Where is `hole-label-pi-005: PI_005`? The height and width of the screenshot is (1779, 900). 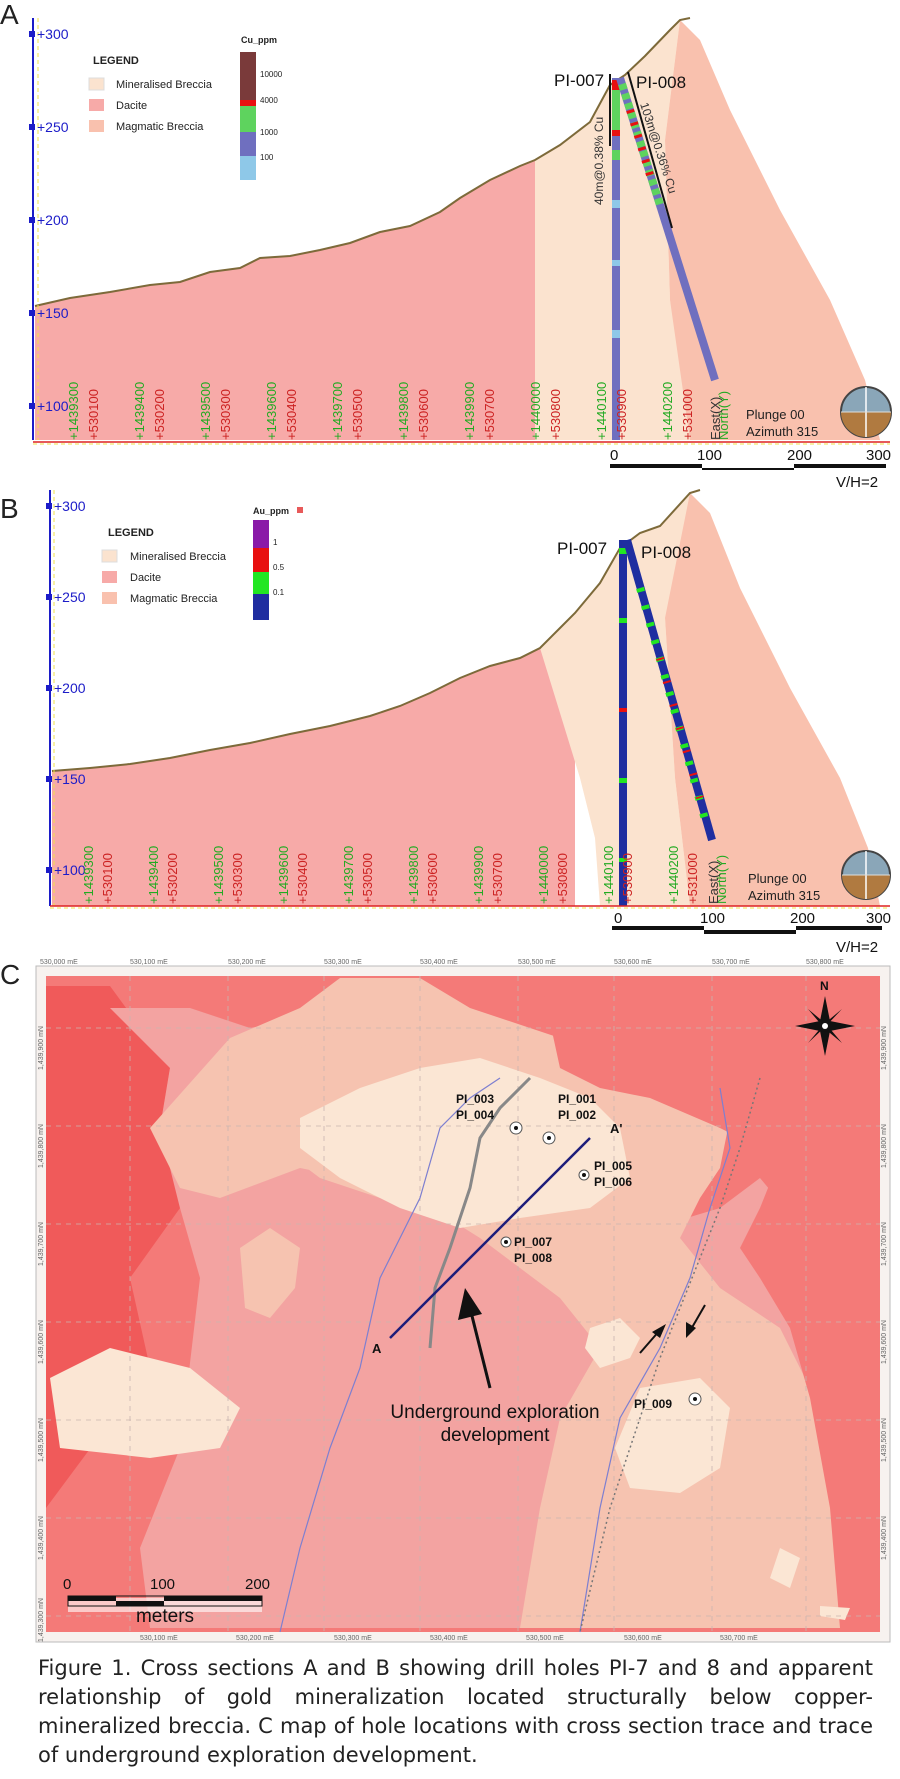 hole-label-pi-005: PI_005 is located at coordinates (613, 1166).